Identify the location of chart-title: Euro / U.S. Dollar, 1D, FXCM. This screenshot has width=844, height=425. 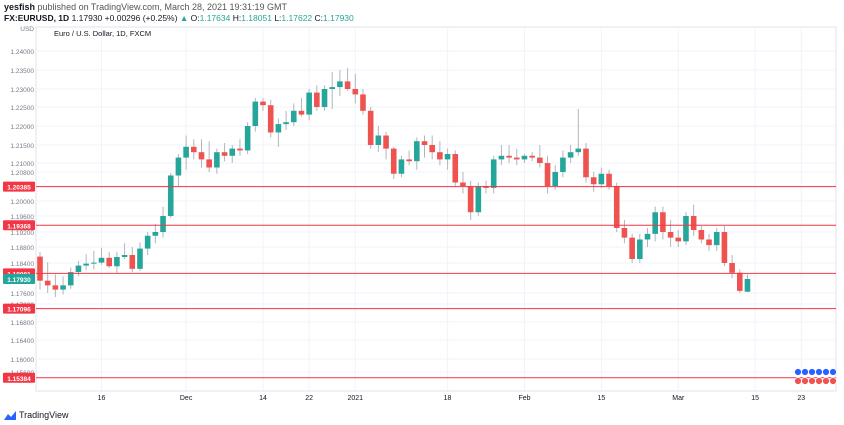
(102, 33).